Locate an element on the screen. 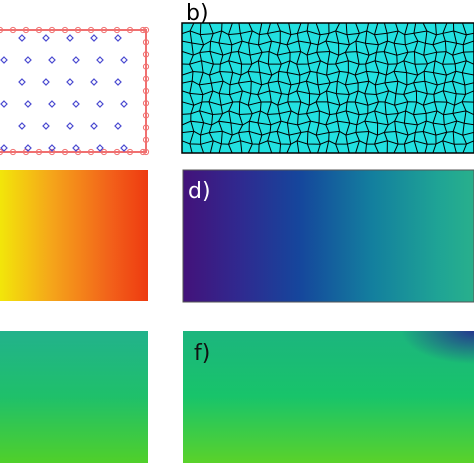 The image size is (474, 474). panel-label: b) is located at coordinates (197, 13).